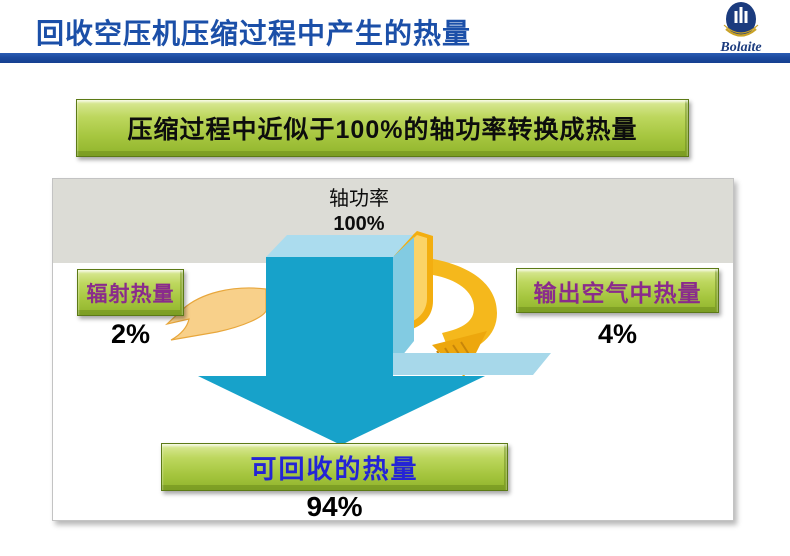  Describe the element at coordinates (334, 467) in the screenshot. I see `recoverable-heat-label: 可回收的热量` at that location.